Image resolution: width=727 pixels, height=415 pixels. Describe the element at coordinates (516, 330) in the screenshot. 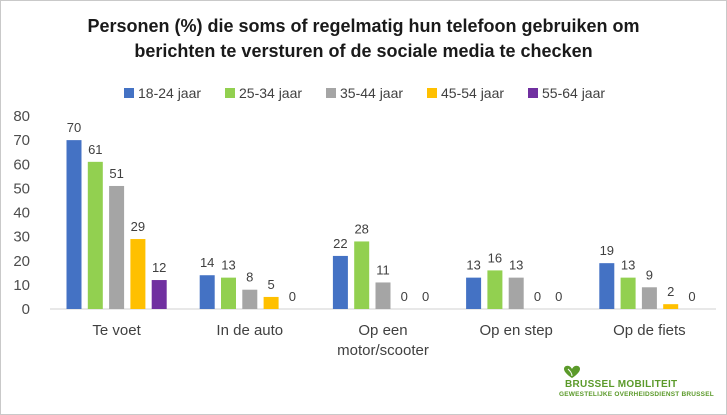

I see `category-label: Op en step` at that location.